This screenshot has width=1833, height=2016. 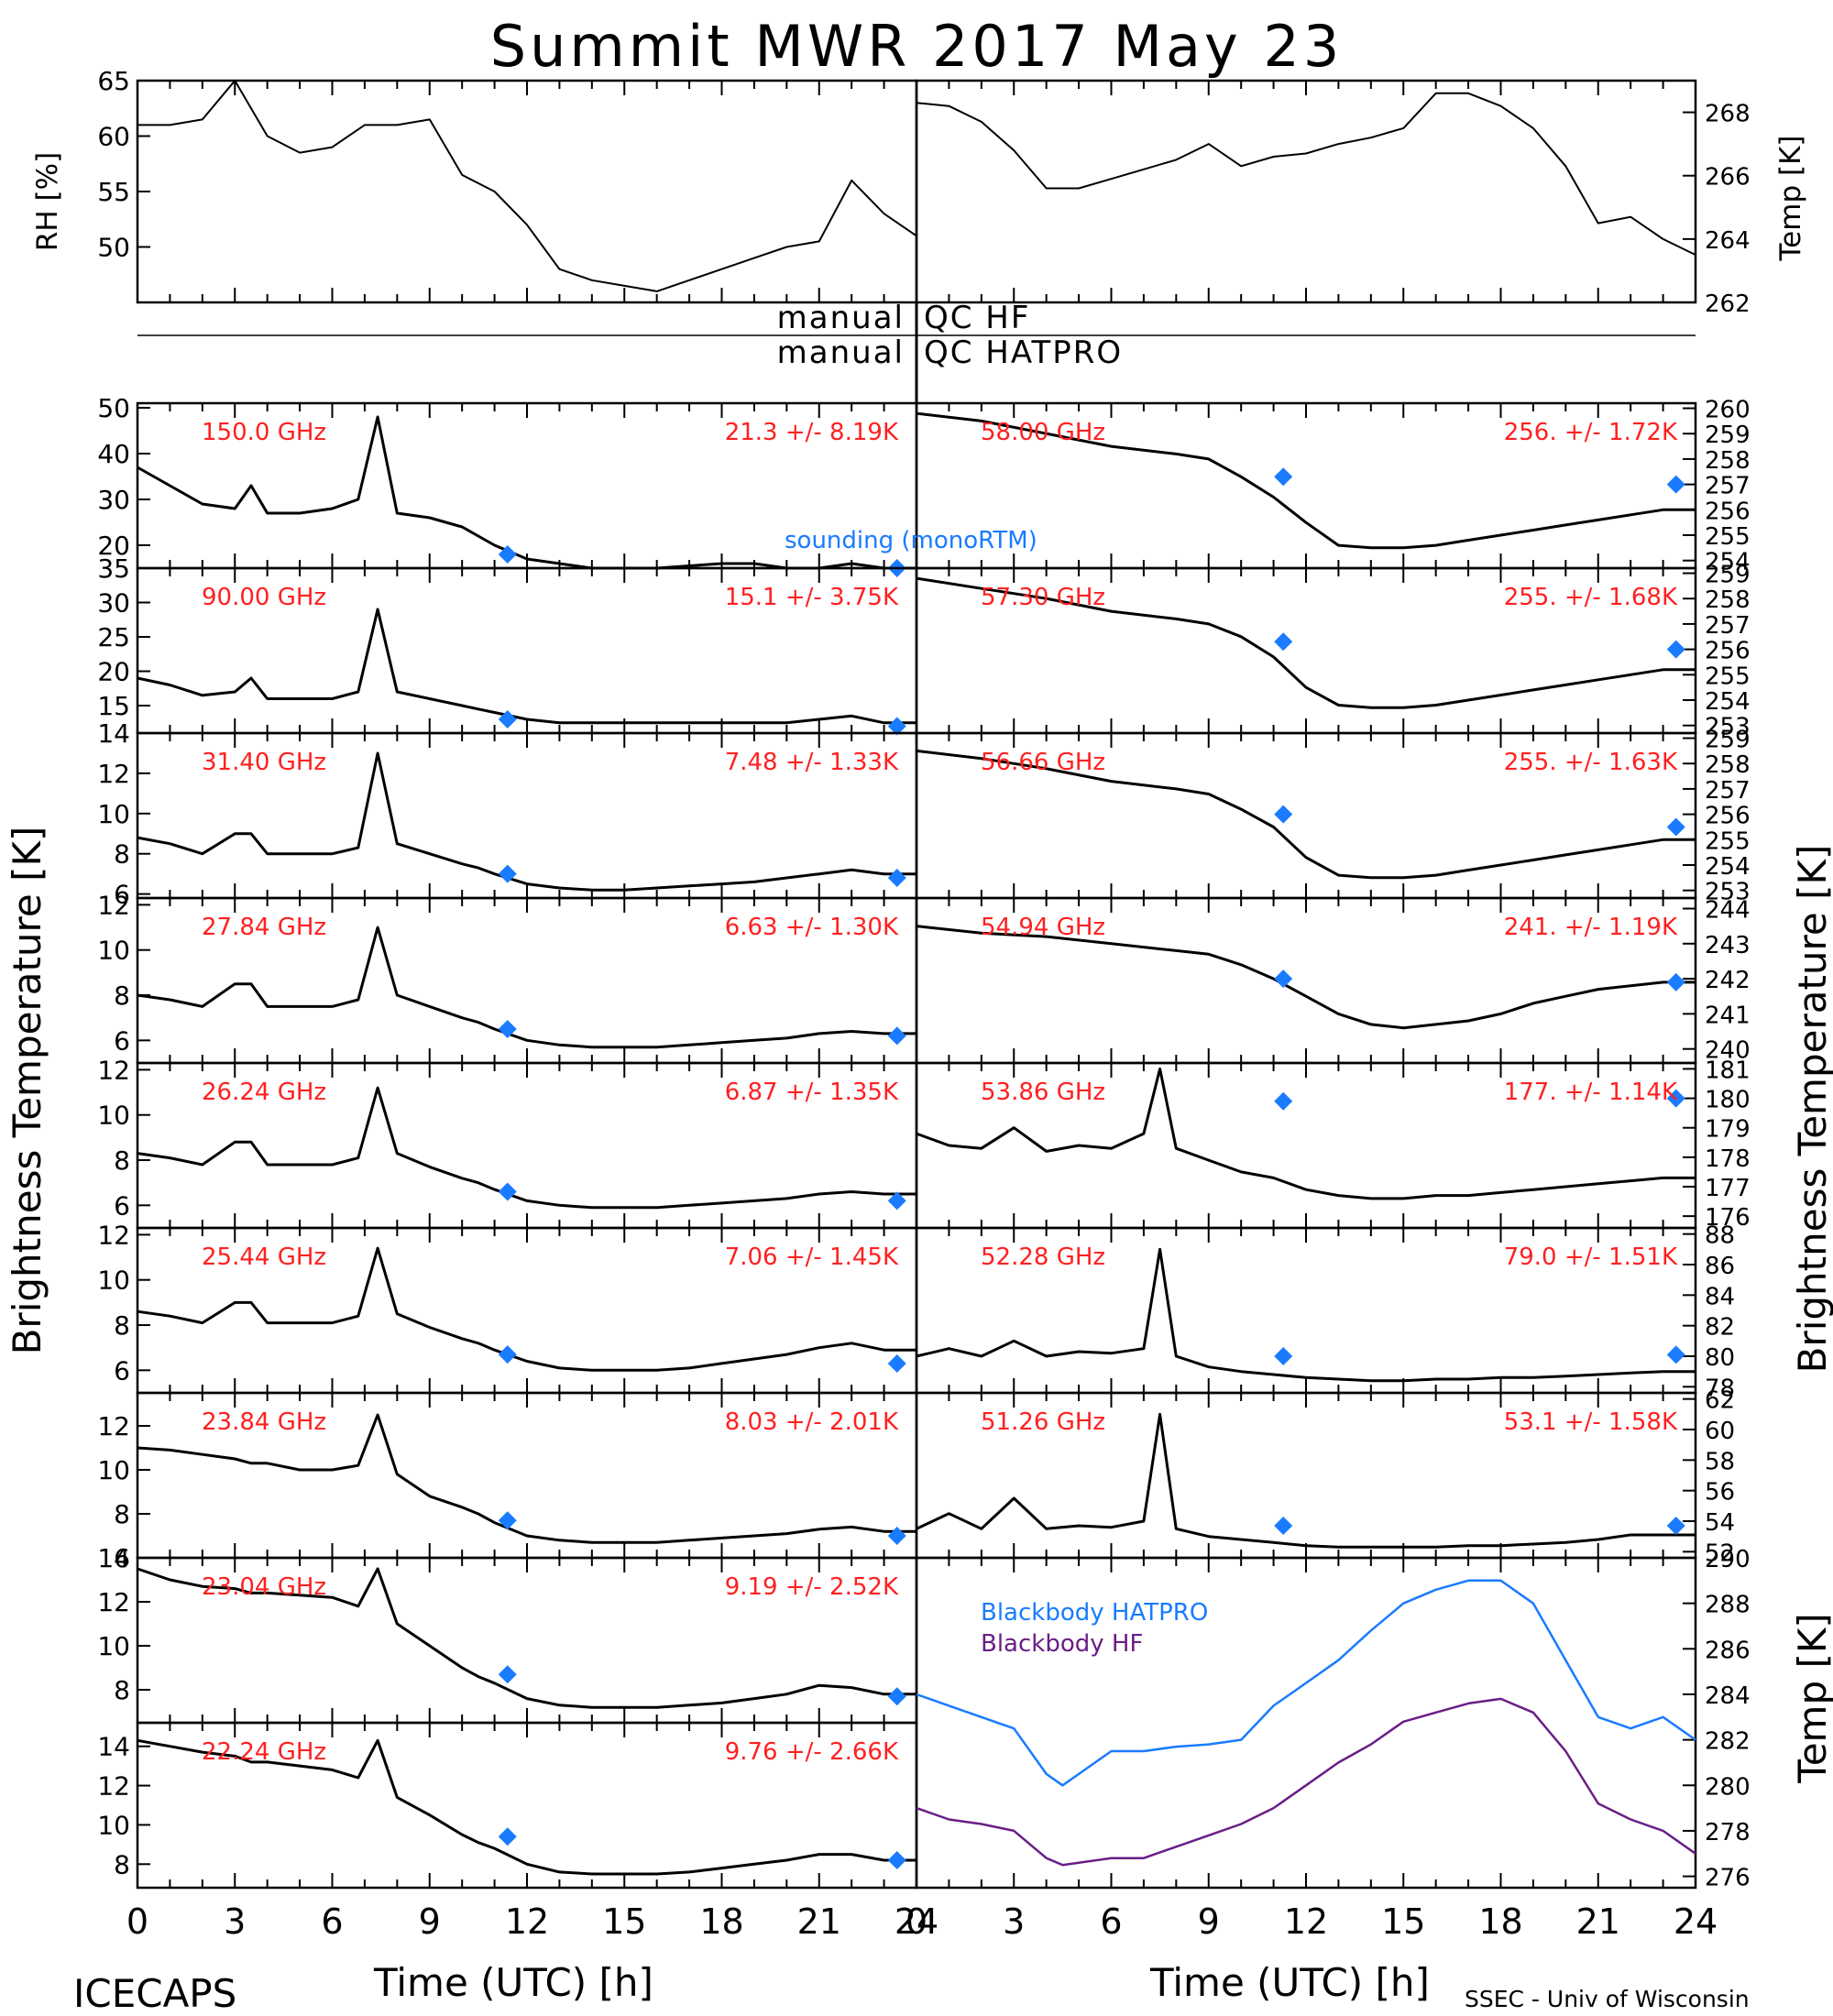 I want to click on y-tick-label: 82, so click(x=1720, y=1328).